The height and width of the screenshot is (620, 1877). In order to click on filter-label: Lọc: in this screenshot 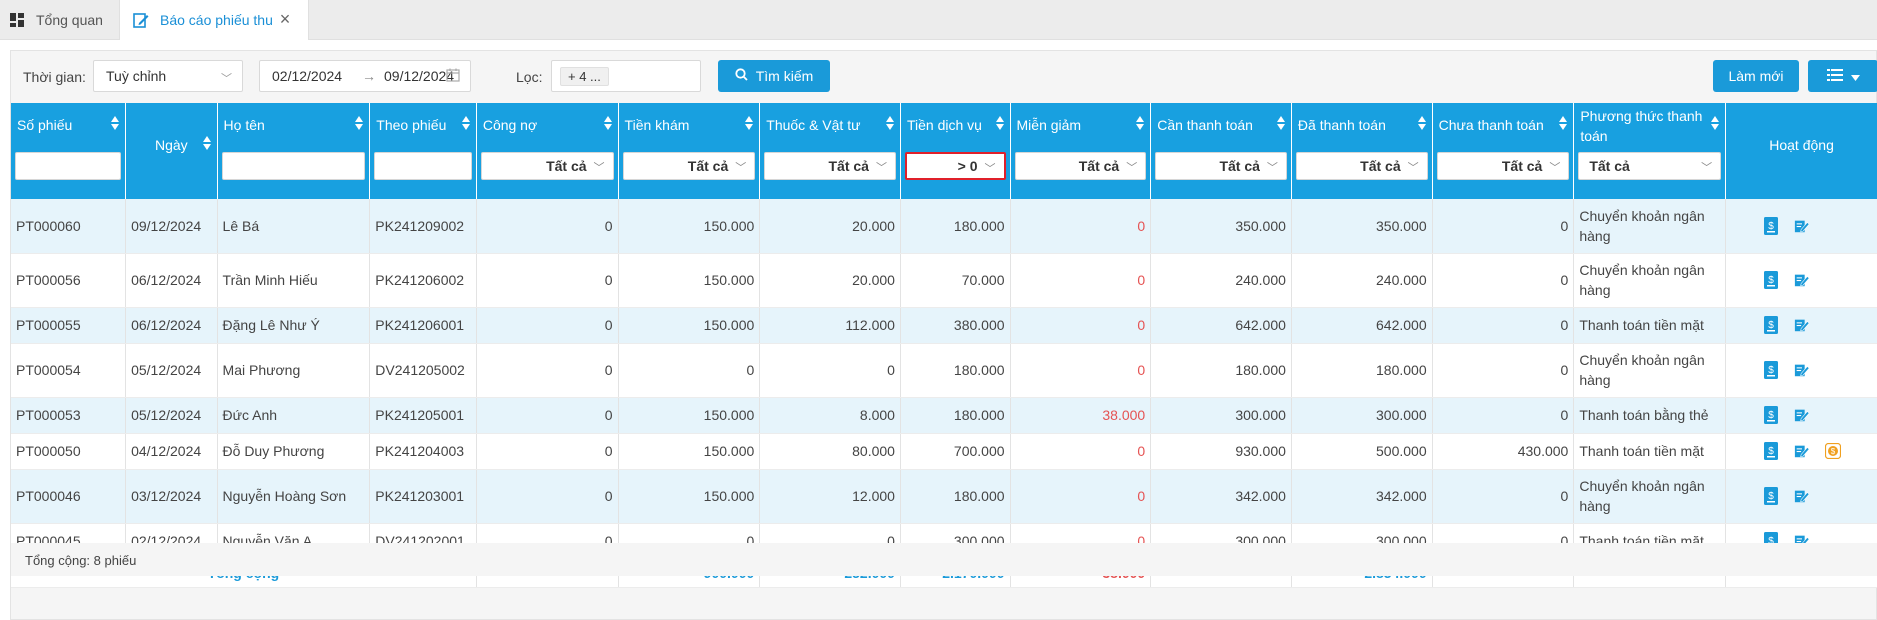, I will do `click(529, 77)`.